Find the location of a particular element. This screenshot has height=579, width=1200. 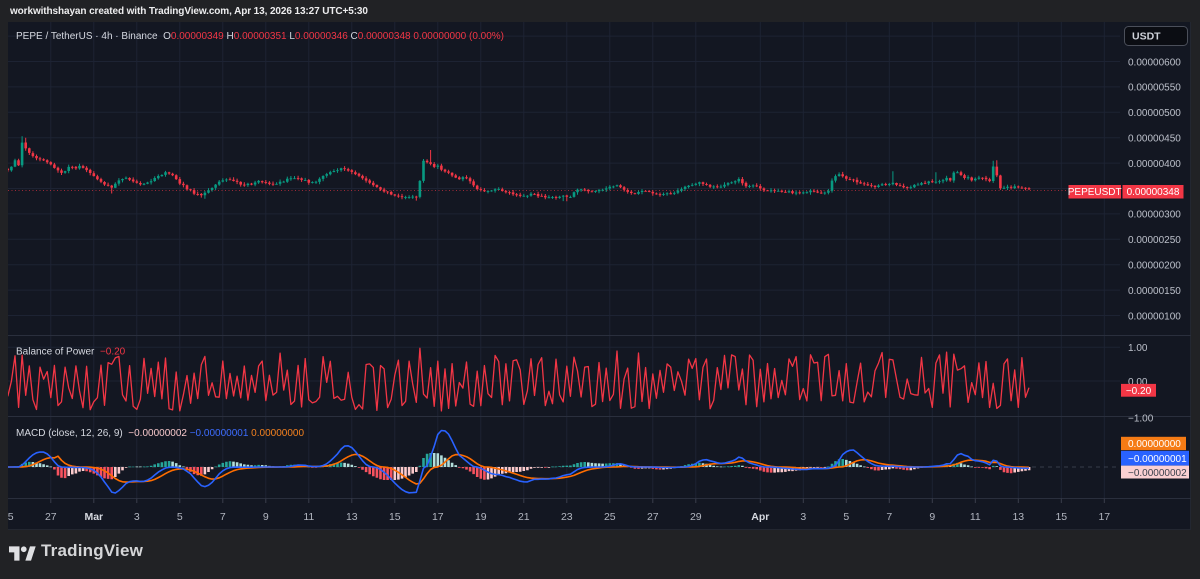

svg-text: −0.00000001 is located at coordinates (1157, 459).